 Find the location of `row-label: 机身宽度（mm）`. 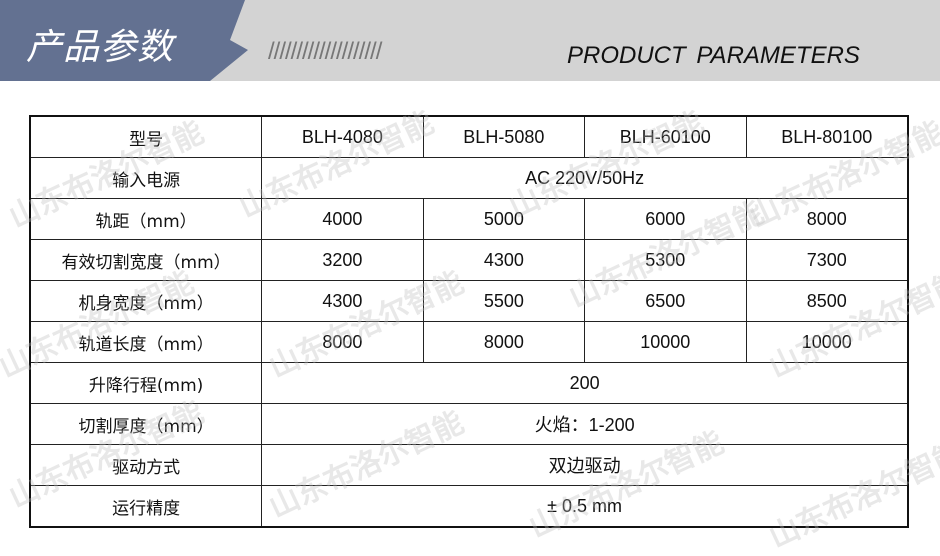

row-label: 机身宽度（mm） is located at coordinates (146, 301).